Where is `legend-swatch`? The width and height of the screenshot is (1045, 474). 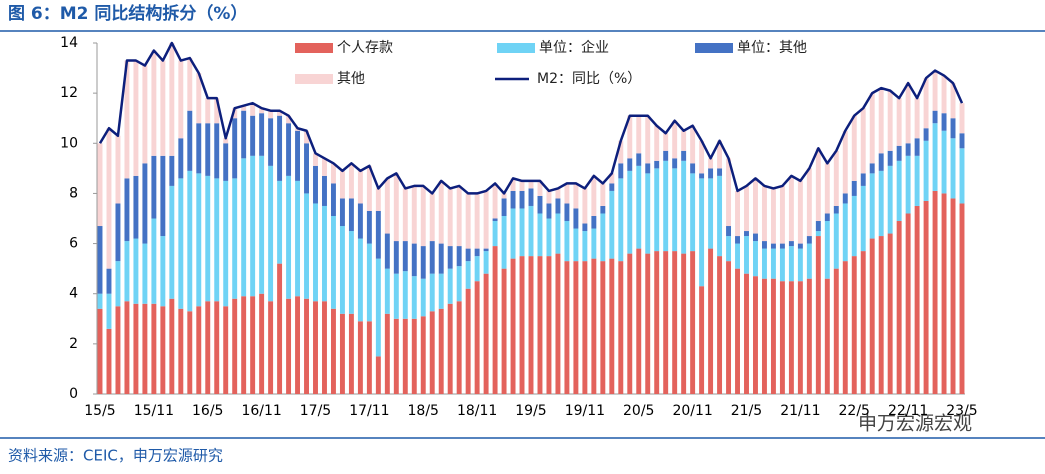
legend-swatch is located at coordinates (714, 48).